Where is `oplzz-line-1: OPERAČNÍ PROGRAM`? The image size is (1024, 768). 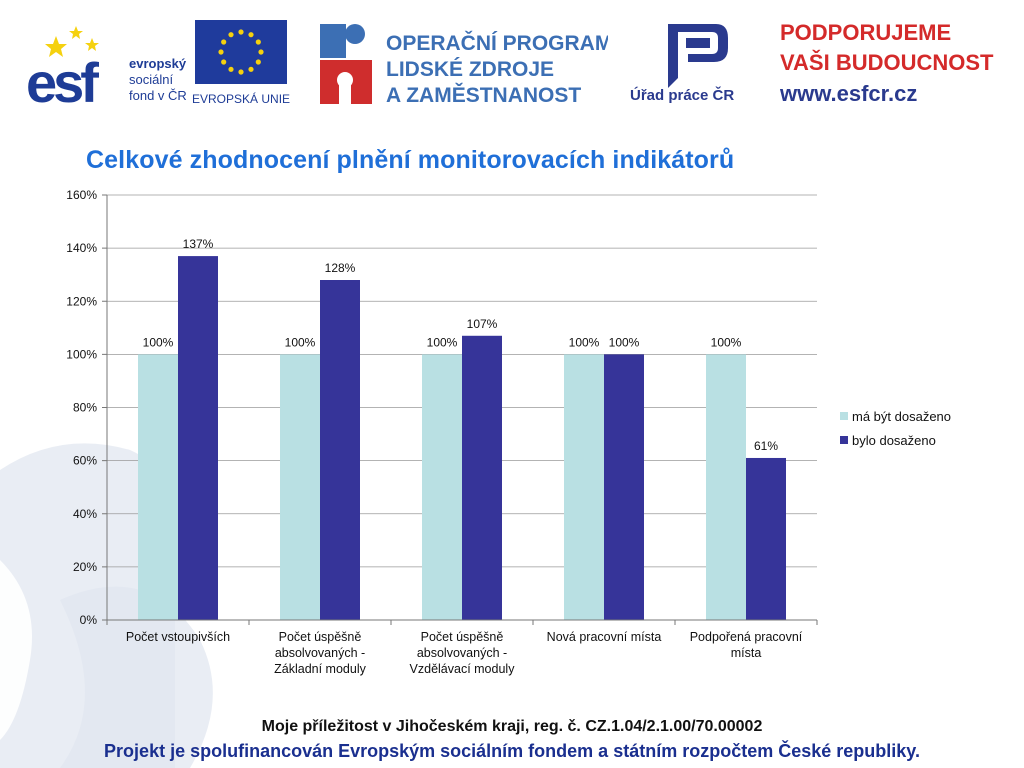 oplzz-line-1: OPERAČNÍ PROGRAM is located at coordinates (497, 43).